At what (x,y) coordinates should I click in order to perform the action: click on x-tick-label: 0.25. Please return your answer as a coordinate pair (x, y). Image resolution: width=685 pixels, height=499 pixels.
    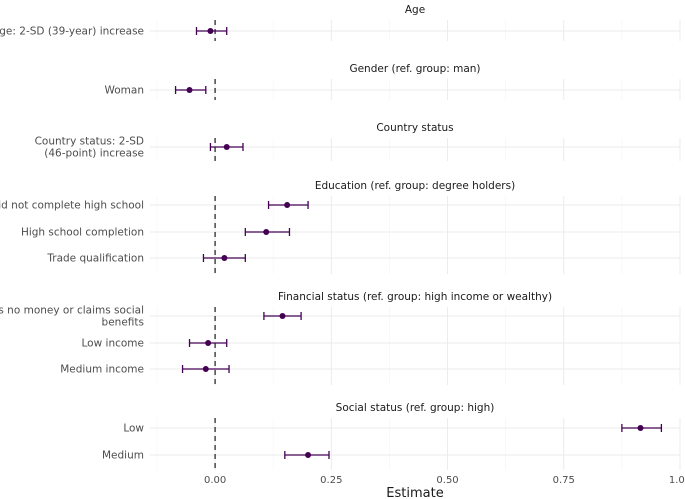
    Looking at the image, I should click on (331, 480).